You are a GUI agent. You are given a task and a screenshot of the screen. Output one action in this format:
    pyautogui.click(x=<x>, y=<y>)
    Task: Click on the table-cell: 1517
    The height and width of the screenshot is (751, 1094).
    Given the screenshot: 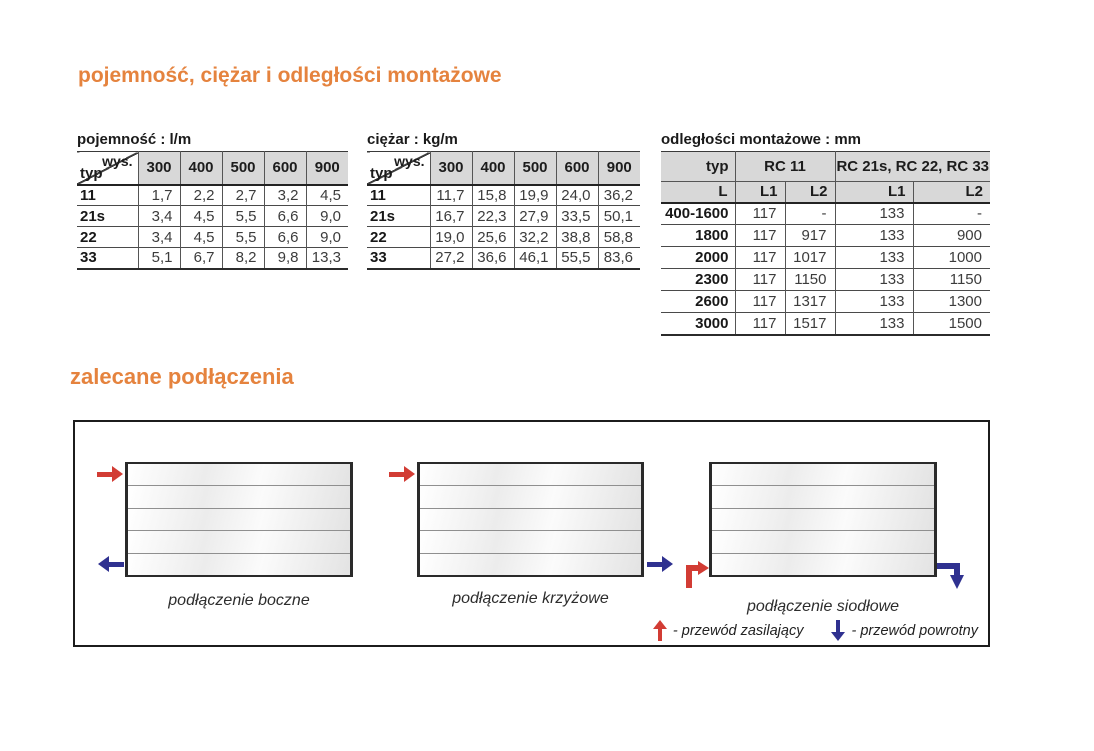 What is the action you would take?
    pyautogui.click(x=809, y=323)
    